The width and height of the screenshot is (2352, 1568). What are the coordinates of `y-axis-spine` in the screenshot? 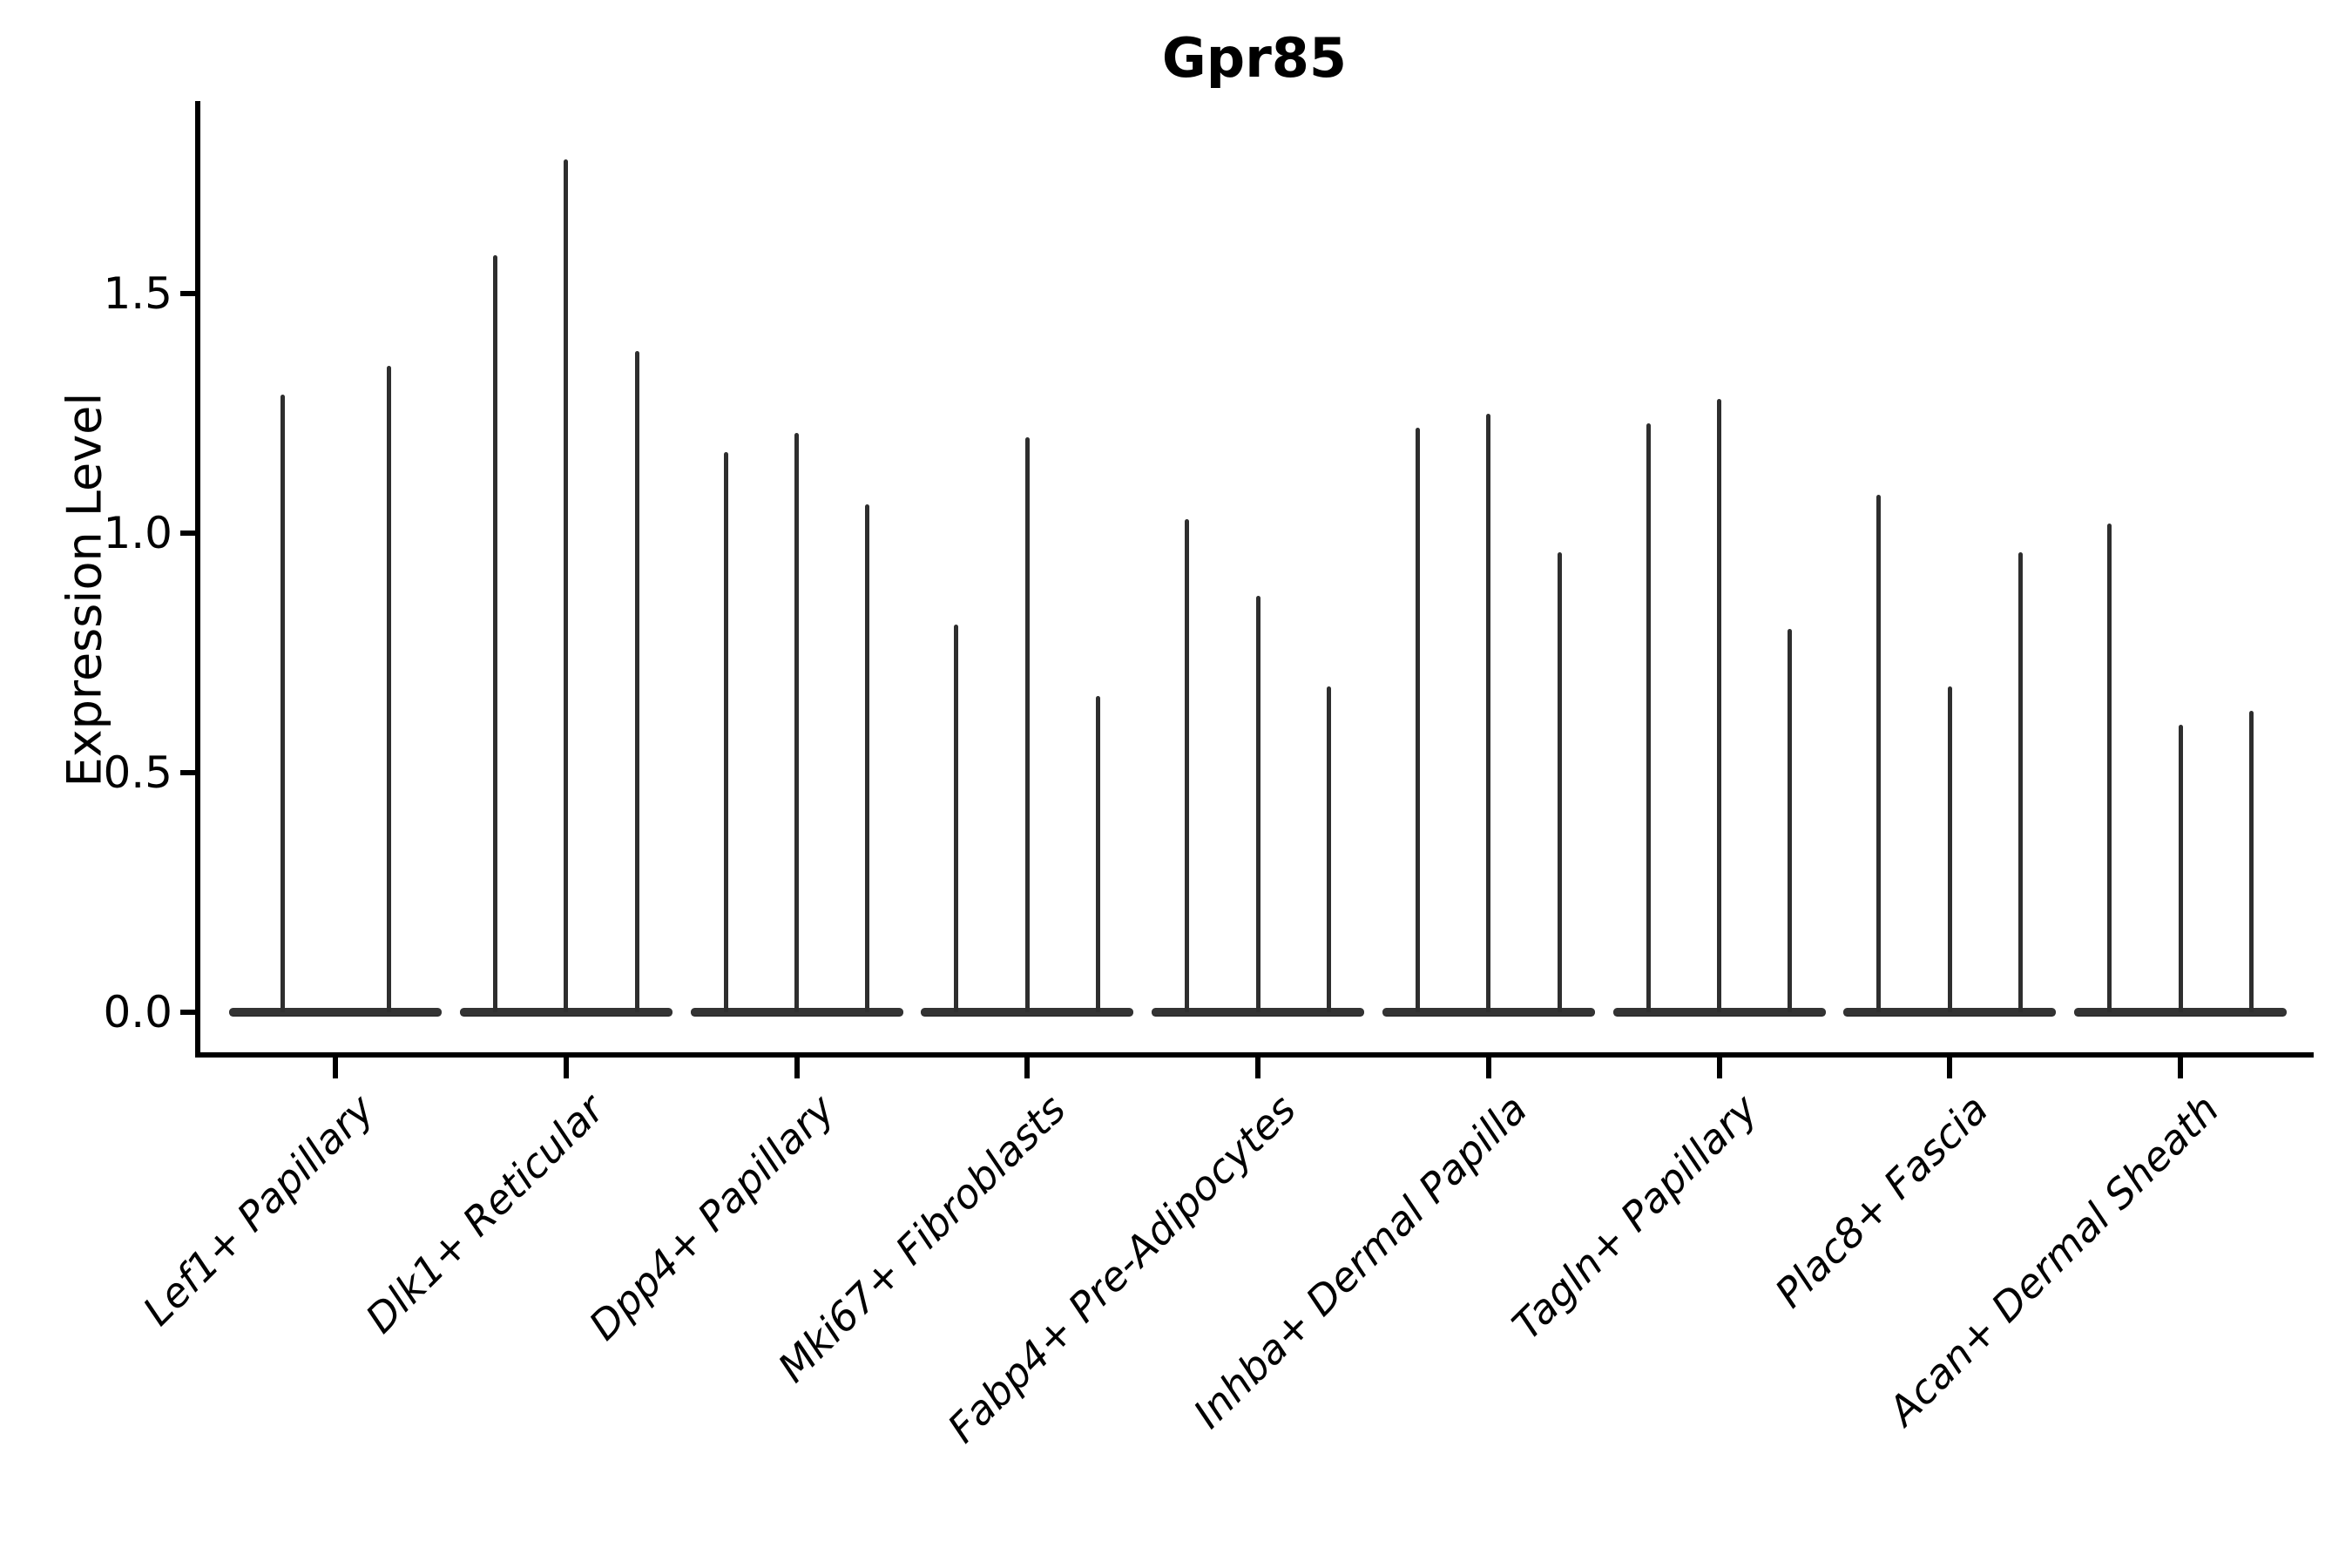 It's located at (198, 579).